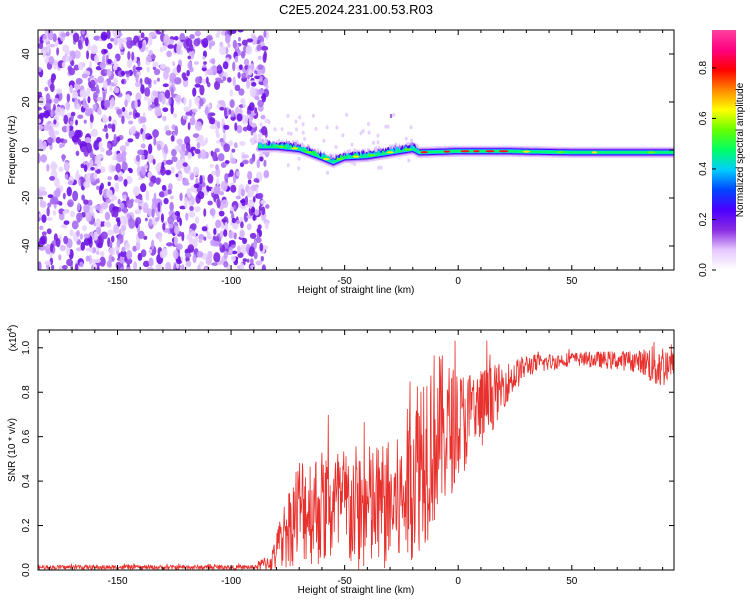  Describe the element at coordinates (344, 281) in the screenshot. I see `heatmap-x-tick-label: -50` at that location.